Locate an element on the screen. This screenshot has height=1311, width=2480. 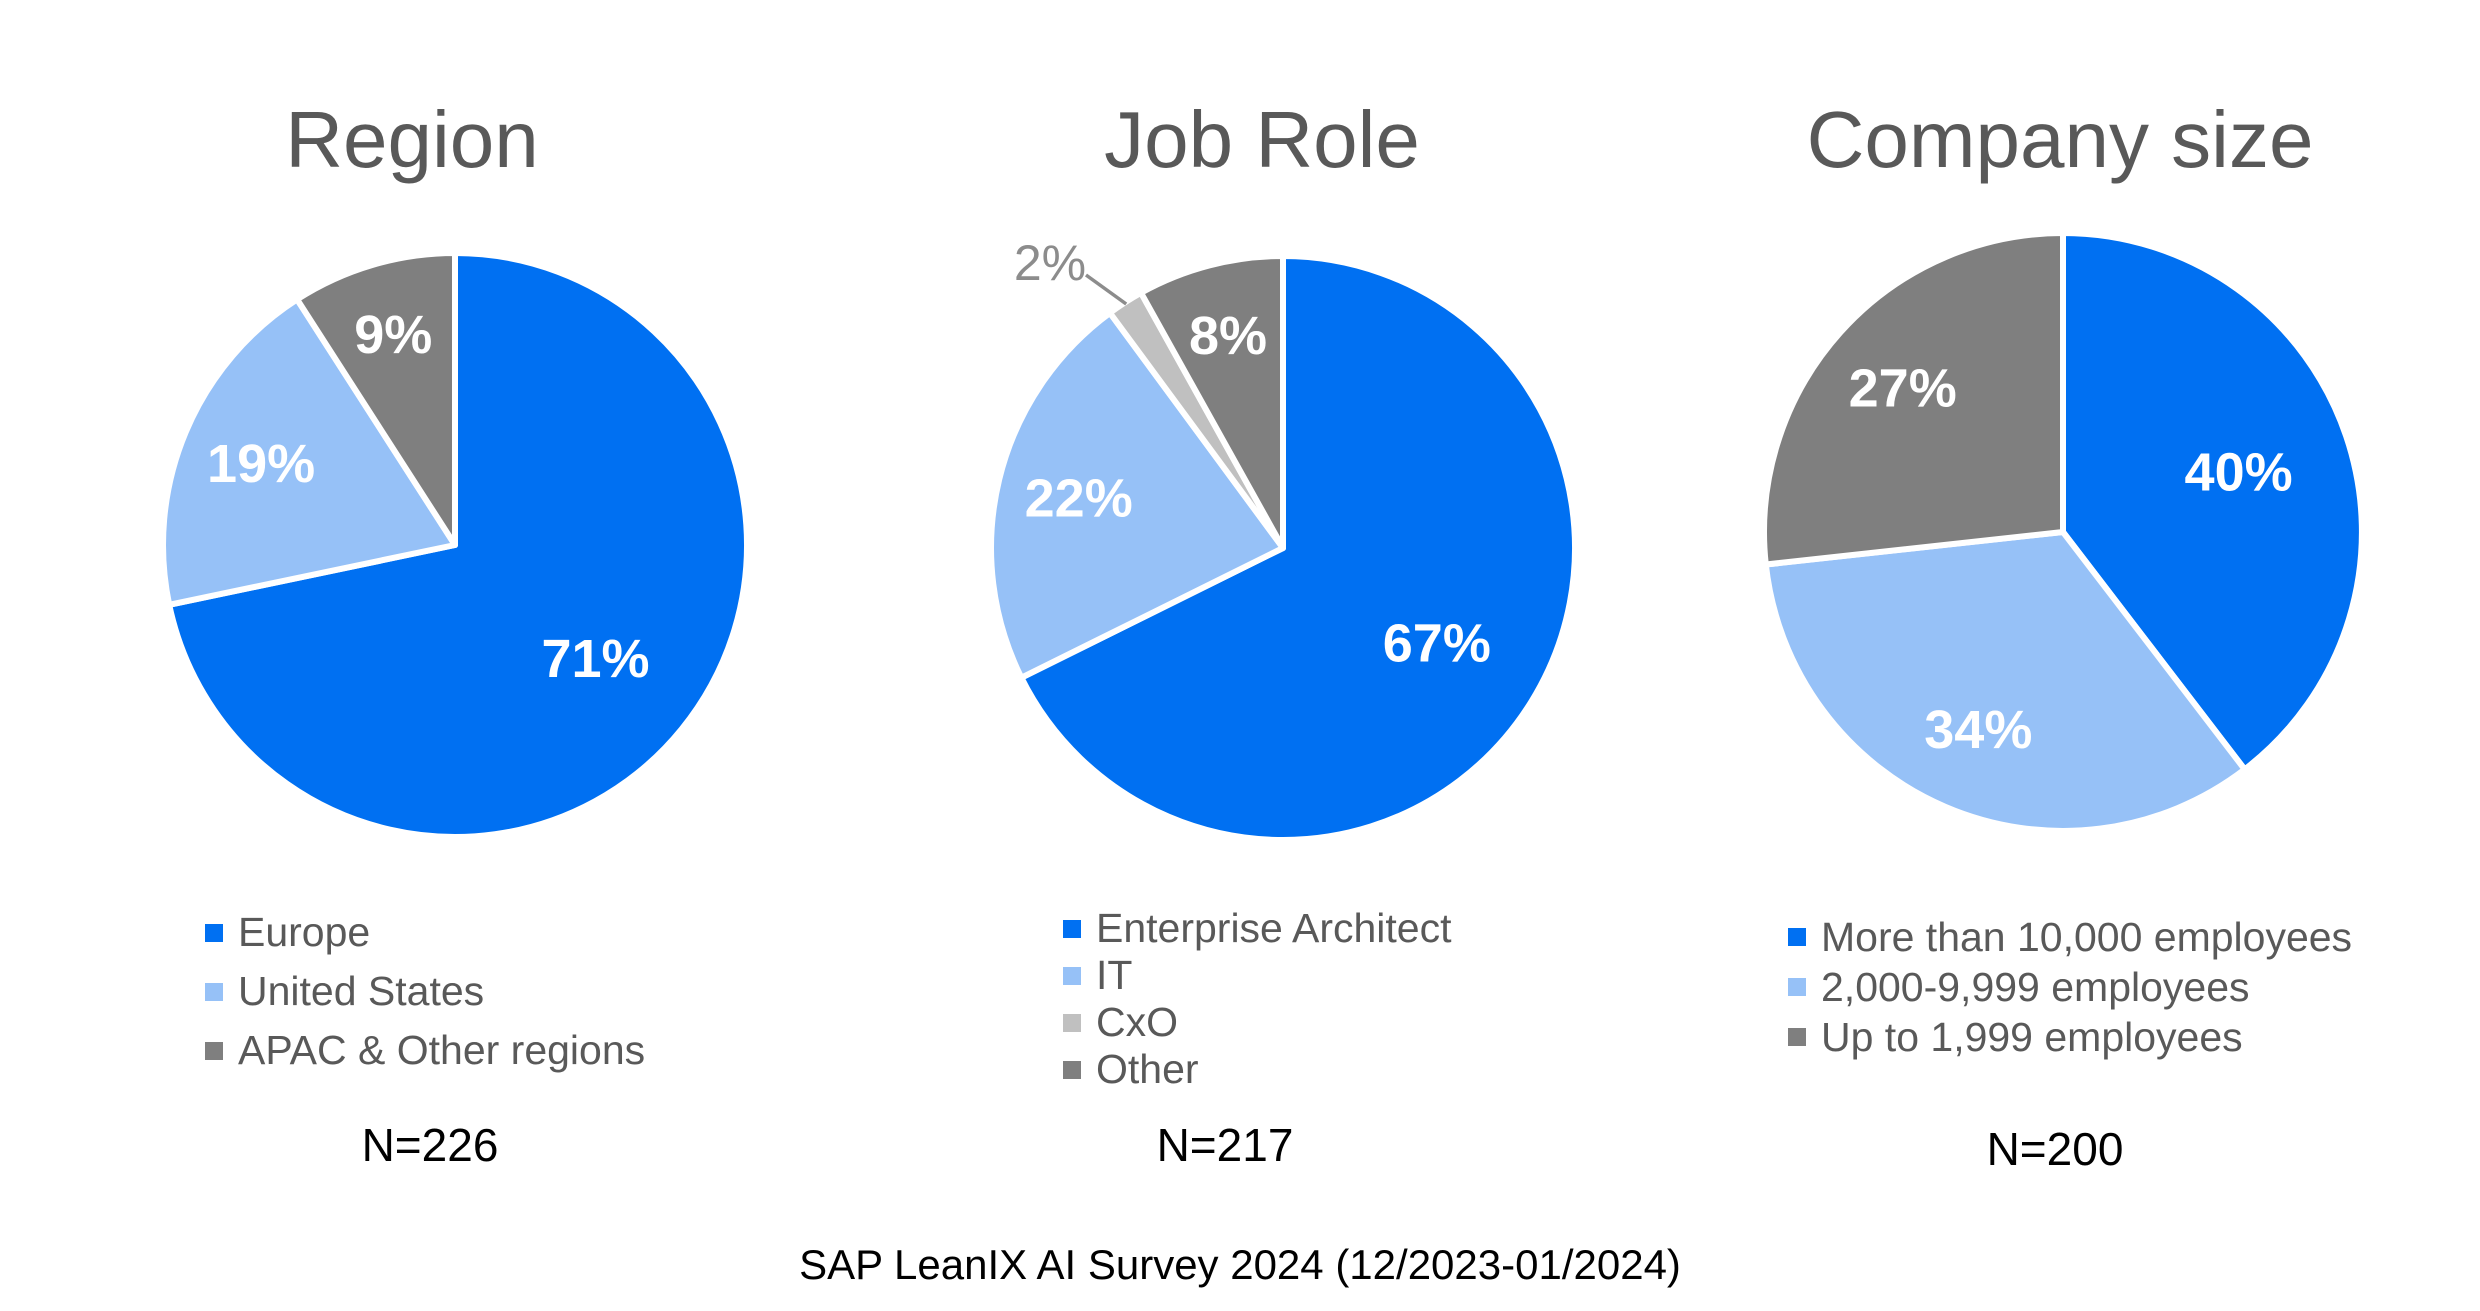
legend-item-label: United States is located at coordinates (361, 991).